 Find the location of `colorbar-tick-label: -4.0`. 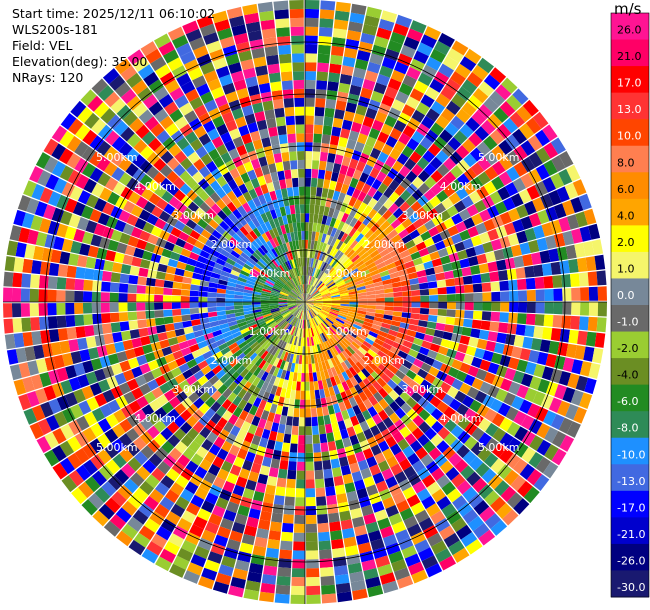

colorbar-tick-label: -4.0 is located at coordinates (627, 375).